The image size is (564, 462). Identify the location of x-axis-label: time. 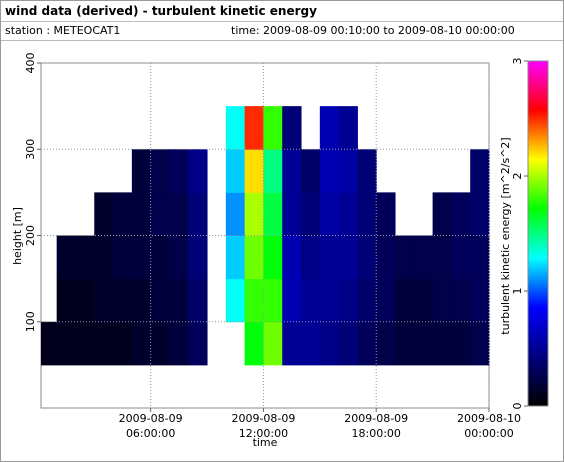
(265, 442).